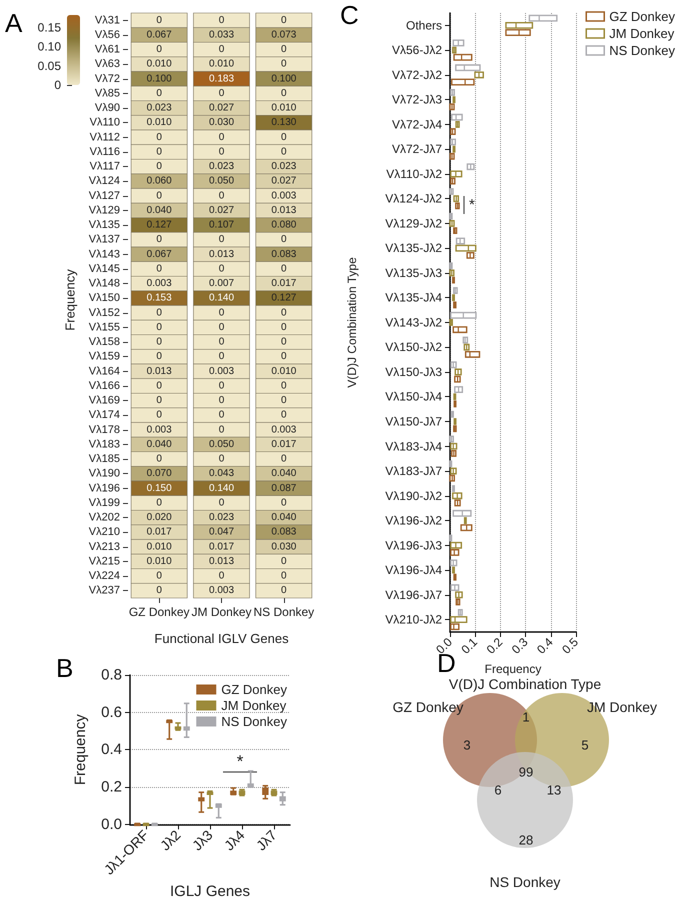  What do you see at coordinates (469, 645) in the screenshot?
I see `x-tick-label: 0.1` at bounding box center [469, 645].